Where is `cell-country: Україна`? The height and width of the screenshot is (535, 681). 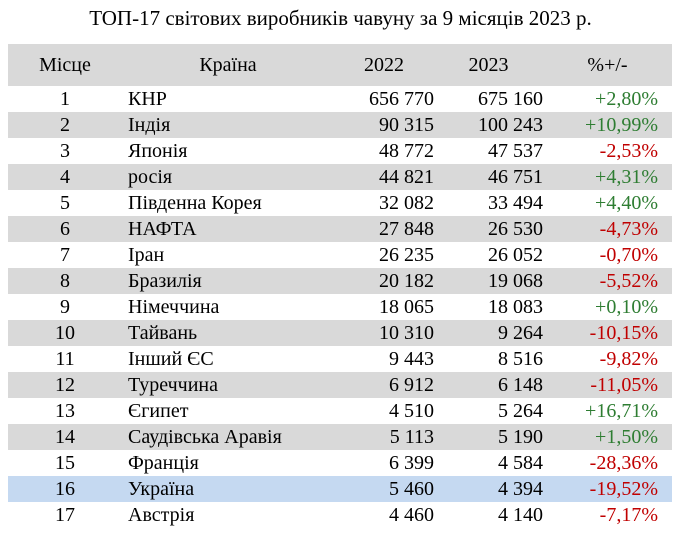
cell-country: Україна is located at coordinates (228, 489).